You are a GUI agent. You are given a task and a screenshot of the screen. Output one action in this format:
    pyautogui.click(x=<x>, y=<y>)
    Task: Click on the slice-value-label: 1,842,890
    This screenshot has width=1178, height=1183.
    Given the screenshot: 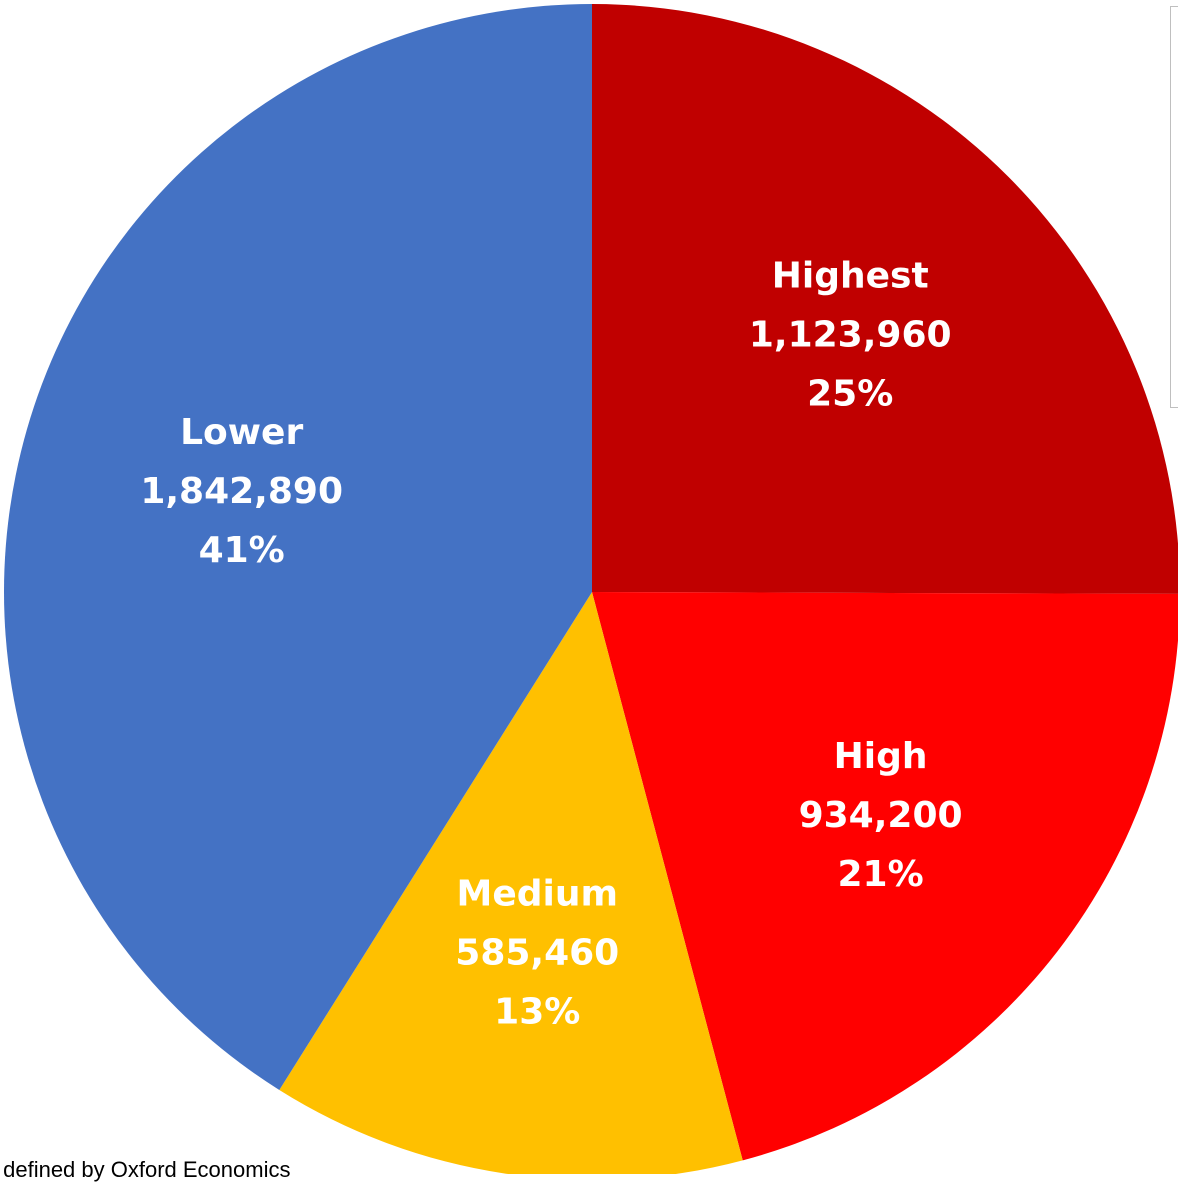 What is the action you would take?
    pyautogui.click(x=241, y=491)
    